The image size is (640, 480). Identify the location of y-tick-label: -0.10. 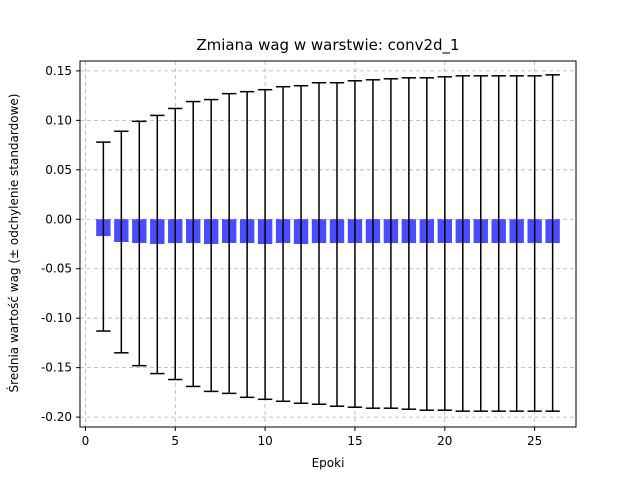
(56, 318).